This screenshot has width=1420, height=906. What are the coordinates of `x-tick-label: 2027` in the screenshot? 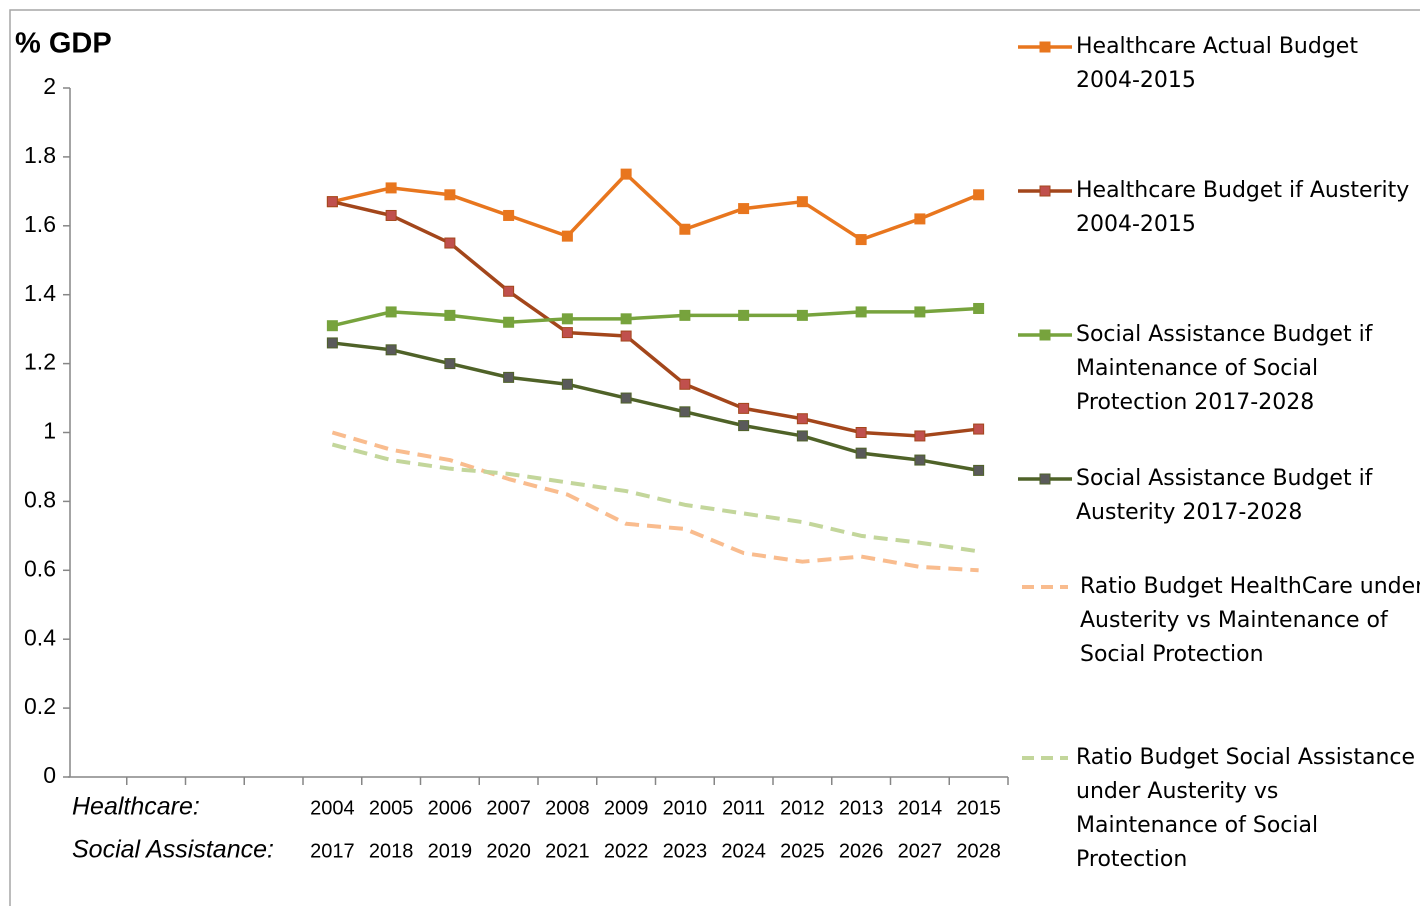 It's located at (920, 851).